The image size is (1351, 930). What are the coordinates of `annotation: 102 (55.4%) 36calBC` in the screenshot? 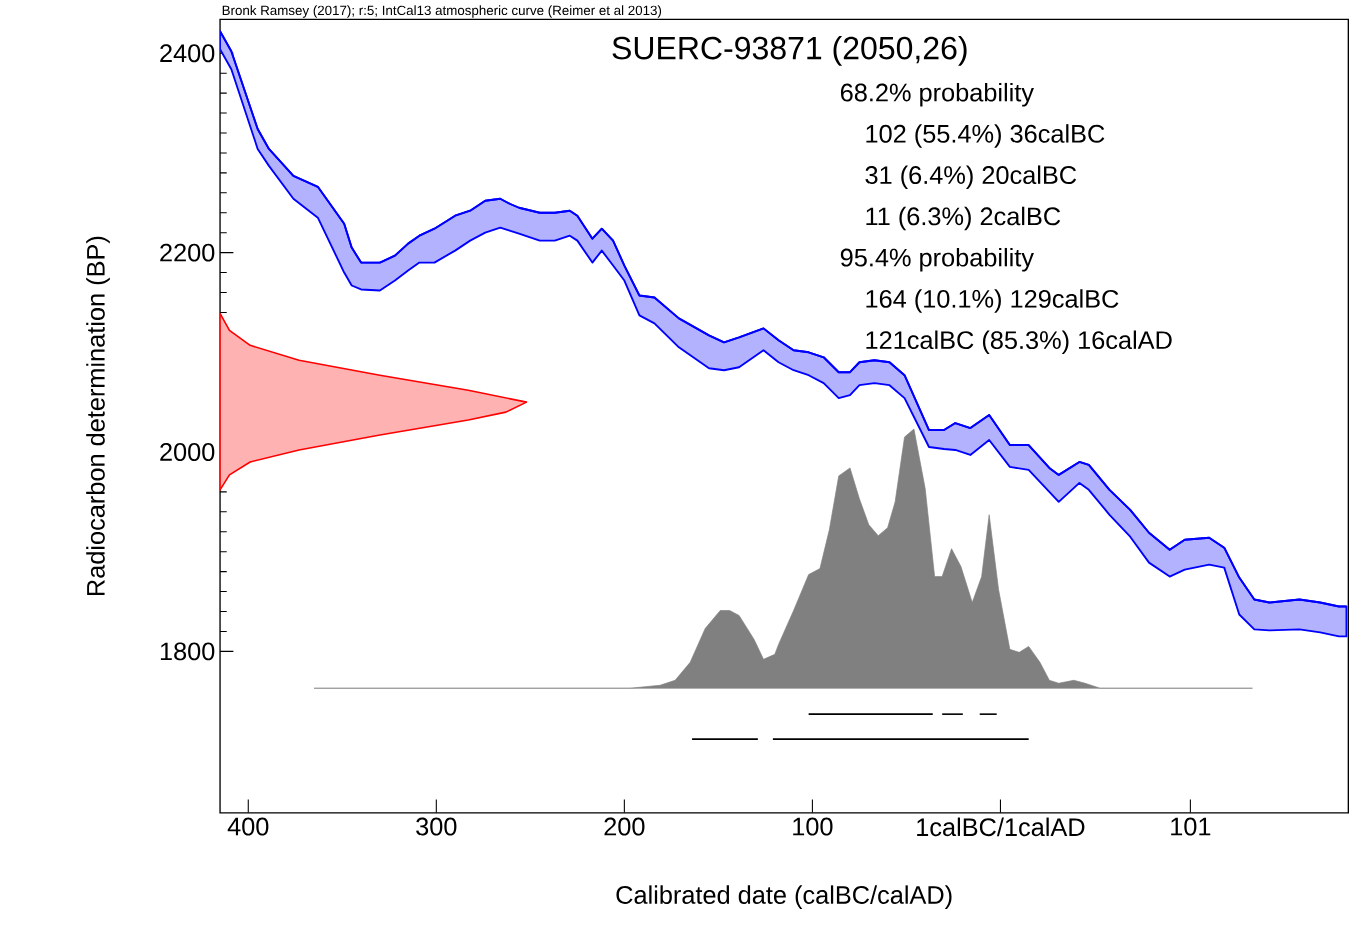 It's located at (985, 136).